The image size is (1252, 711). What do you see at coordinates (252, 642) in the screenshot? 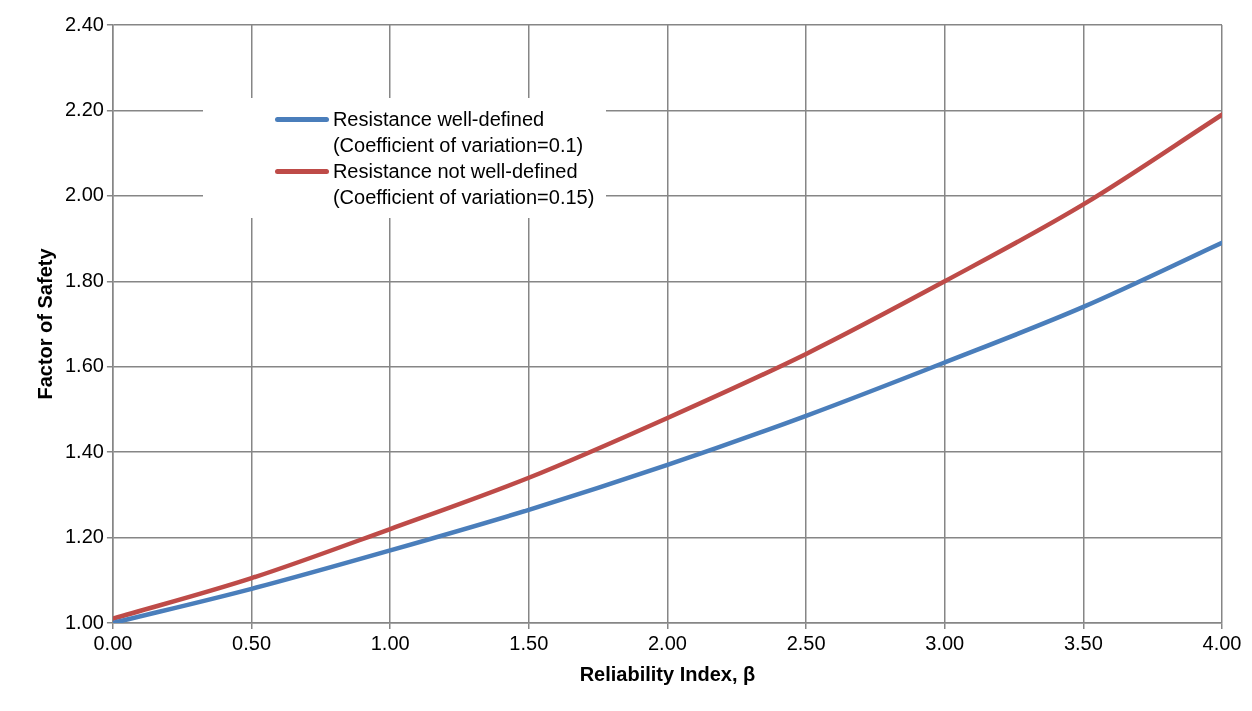
I see `x-tick-label: 0.50` at bounding box center [252, 642].